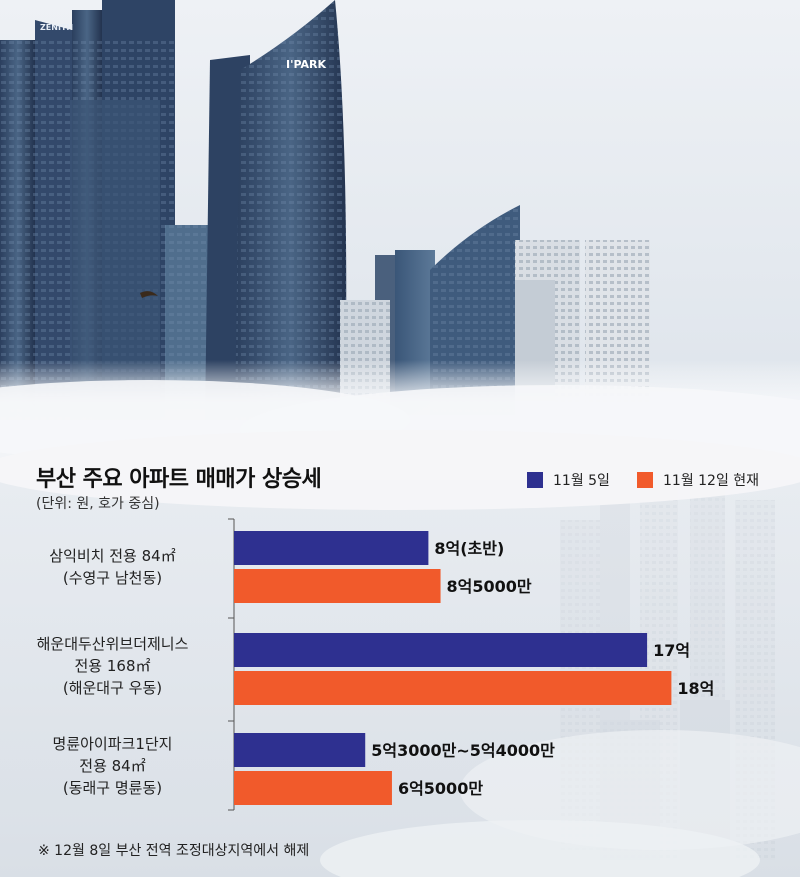 This screenshot has width=800, height=877. What do you see at coordinates (306, 64) in the screenshot?
I see `ipark-sign: I'PARK` at bounding box center [306, 64].